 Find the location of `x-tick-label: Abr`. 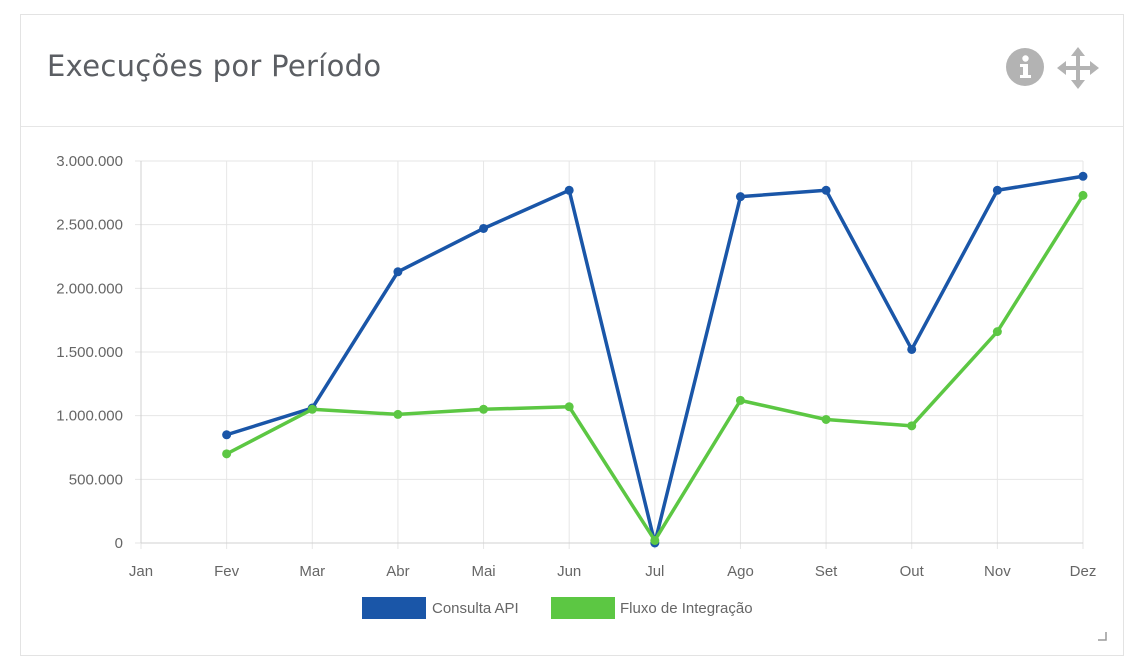

x-tick-label: Abr is located at coordinates (397, 571).